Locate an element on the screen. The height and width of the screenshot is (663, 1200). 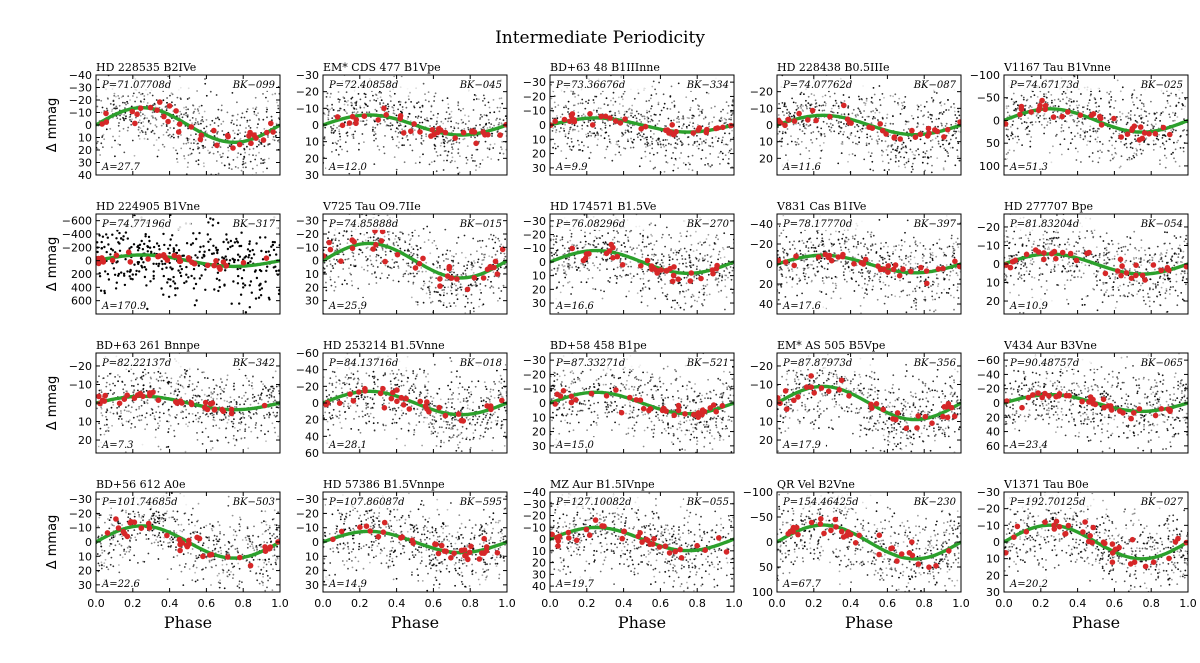
panel-title: HD 228535 B2IVe is located at coordinates (146, 67).